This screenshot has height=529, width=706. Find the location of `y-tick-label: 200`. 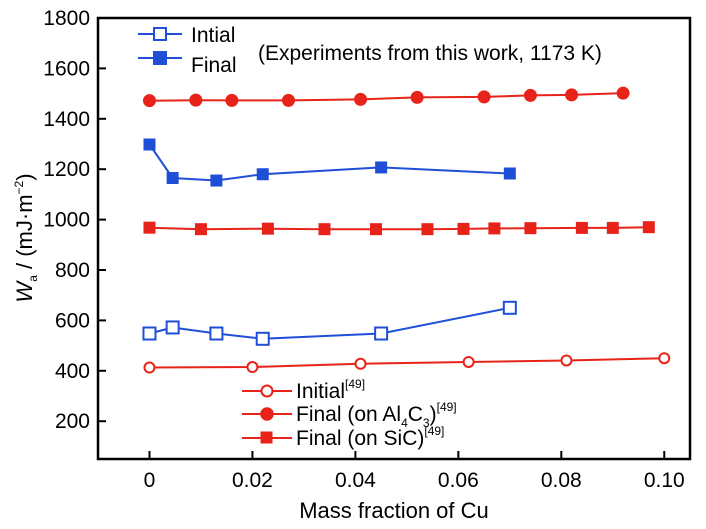

y-tick-label: 200 is located at coordinates (72, 421).